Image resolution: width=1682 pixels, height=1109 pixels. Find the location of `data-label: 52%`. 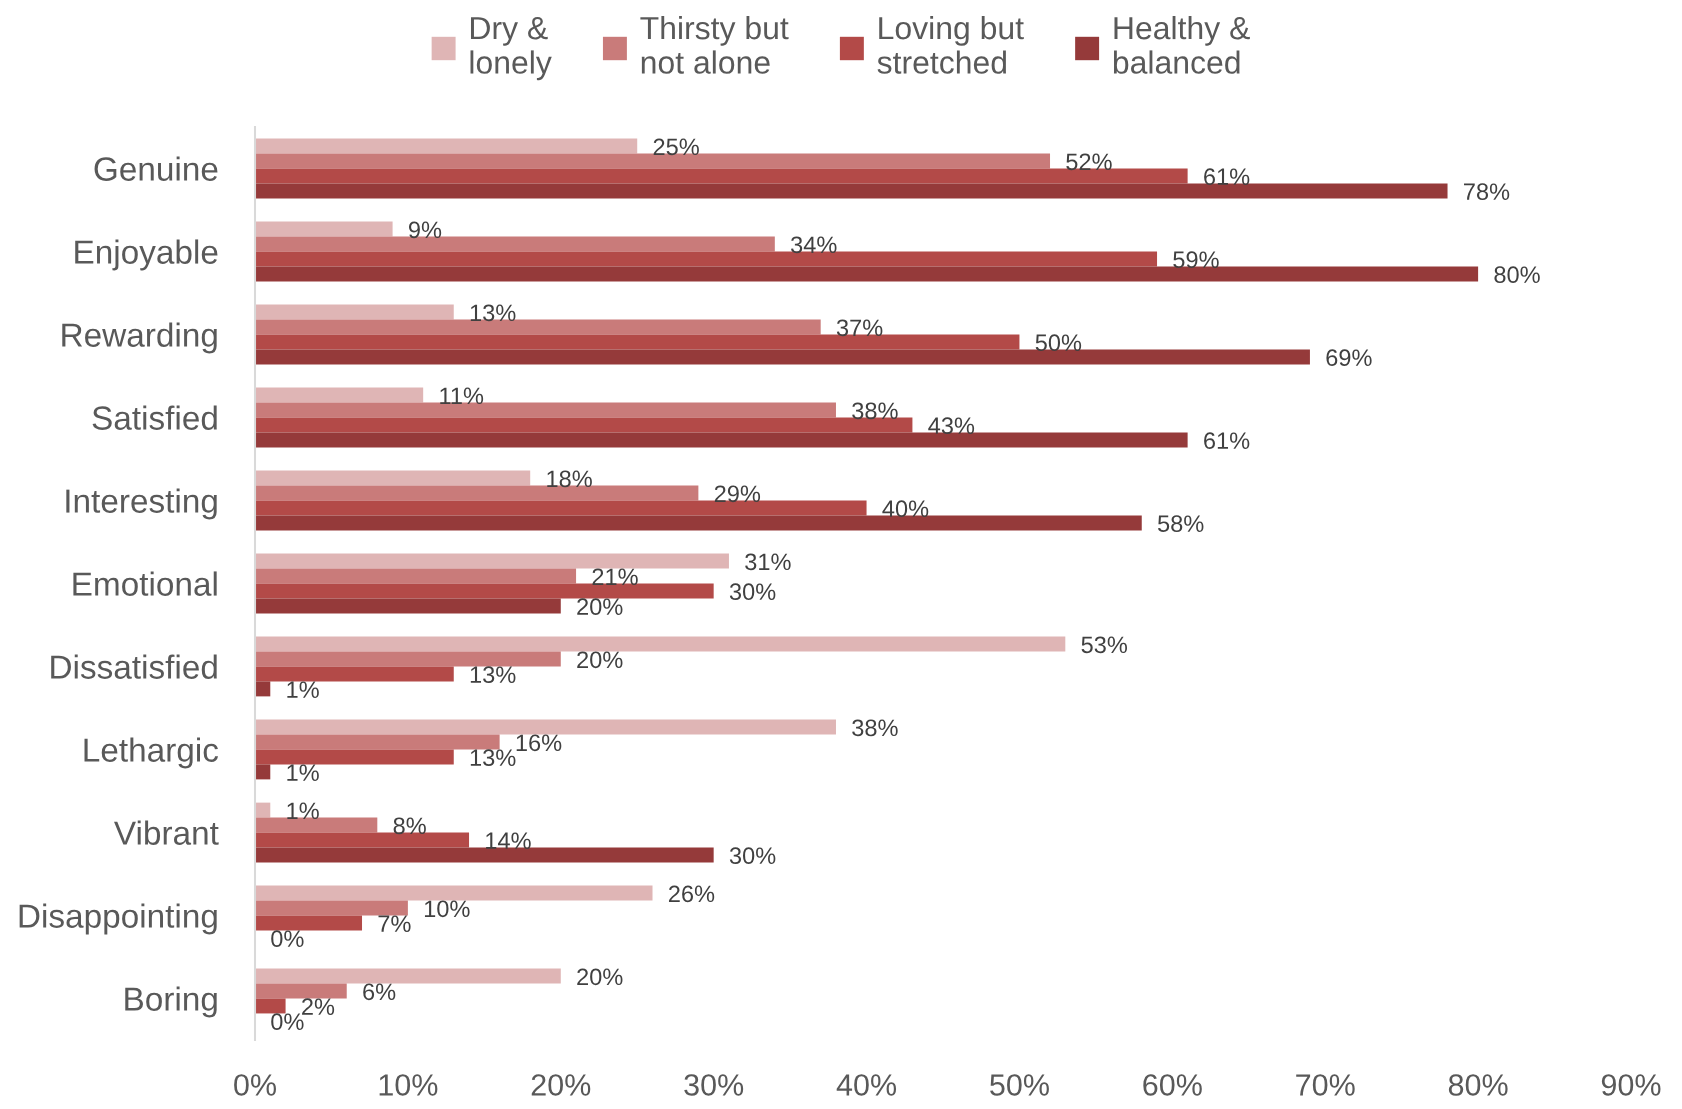

data-label: 52% is located at coordinates (1089, 162).